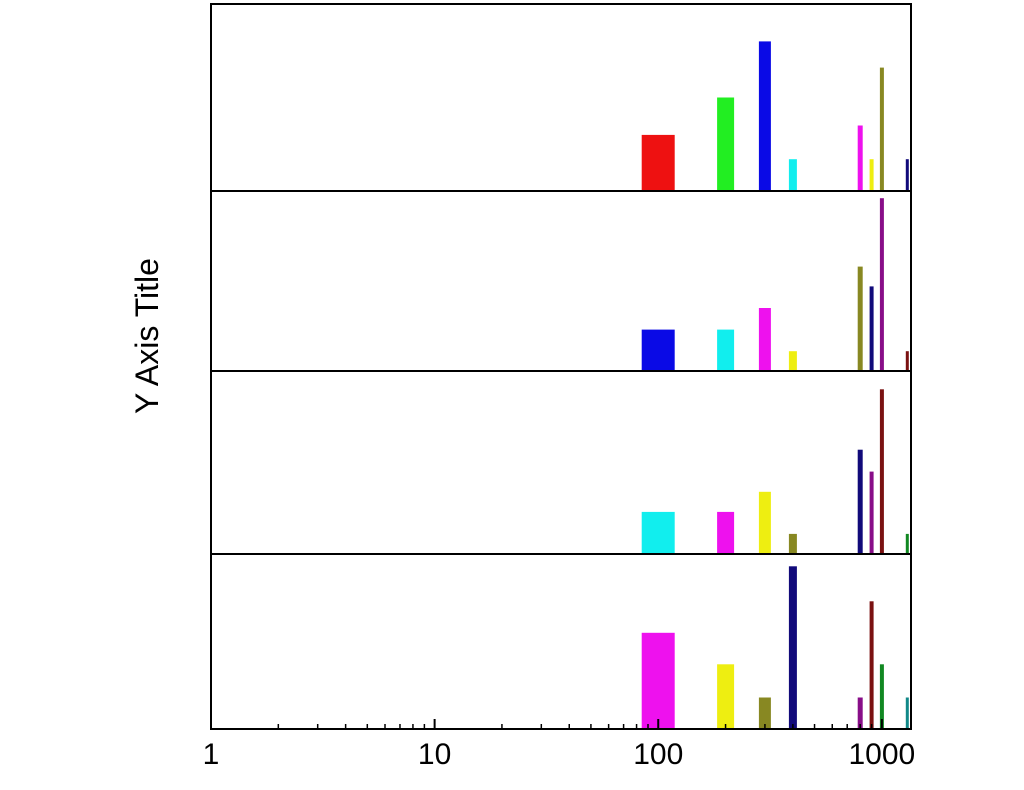 This screenshot has width=1024, height=790. What do you see at coordinates (559, 745) in the screenshot?
I see `x-axis: 1 10 100 1000` at bounding box center [559, 745].